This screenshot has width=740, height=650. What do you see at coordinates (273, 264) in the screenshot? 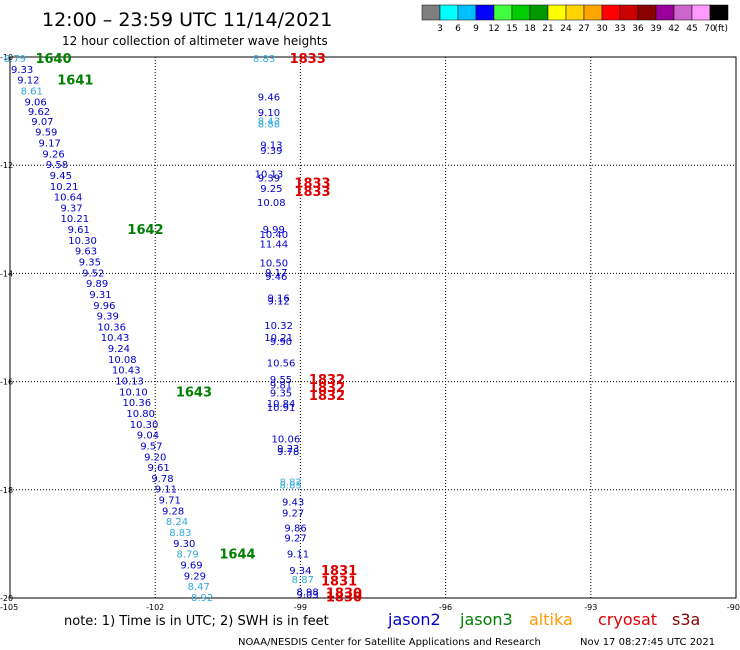
I see `wave-height-point: 10.50` at bounding box center [273, 264].